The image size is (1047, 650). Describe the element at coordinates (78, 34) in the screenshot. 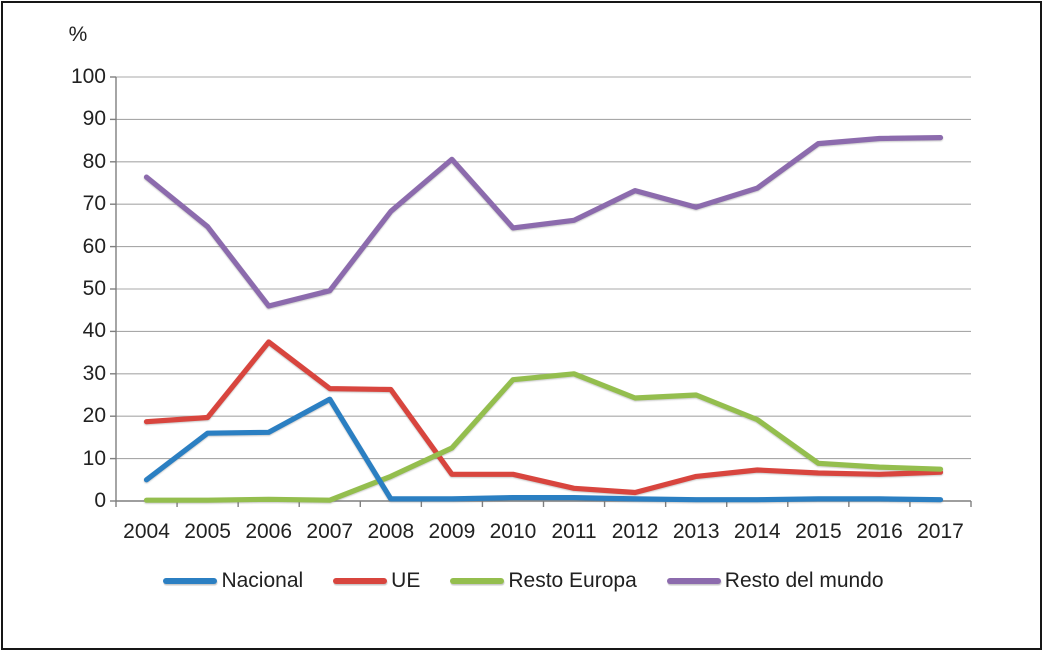

I see `y-axis-unit-label: %` at that location.